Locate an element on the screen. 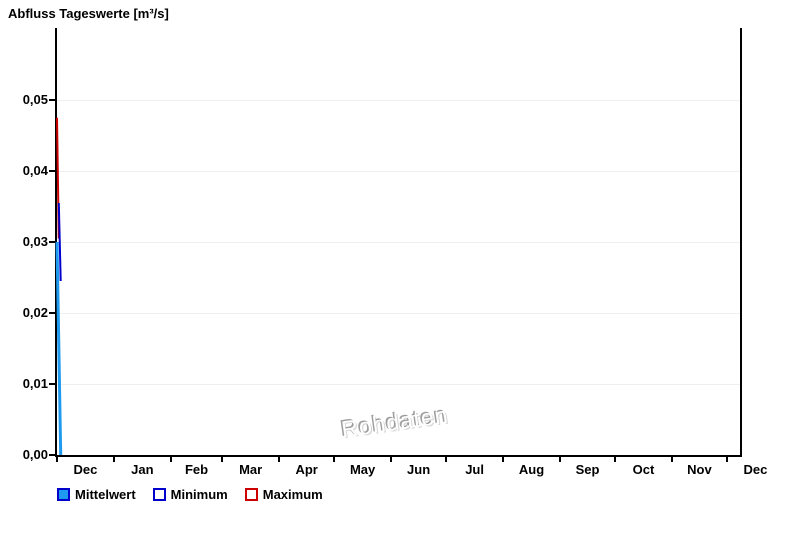 The height and width of the screenshot is (550, 800). x-month-label: Oct is located at coordinates (643, 469).